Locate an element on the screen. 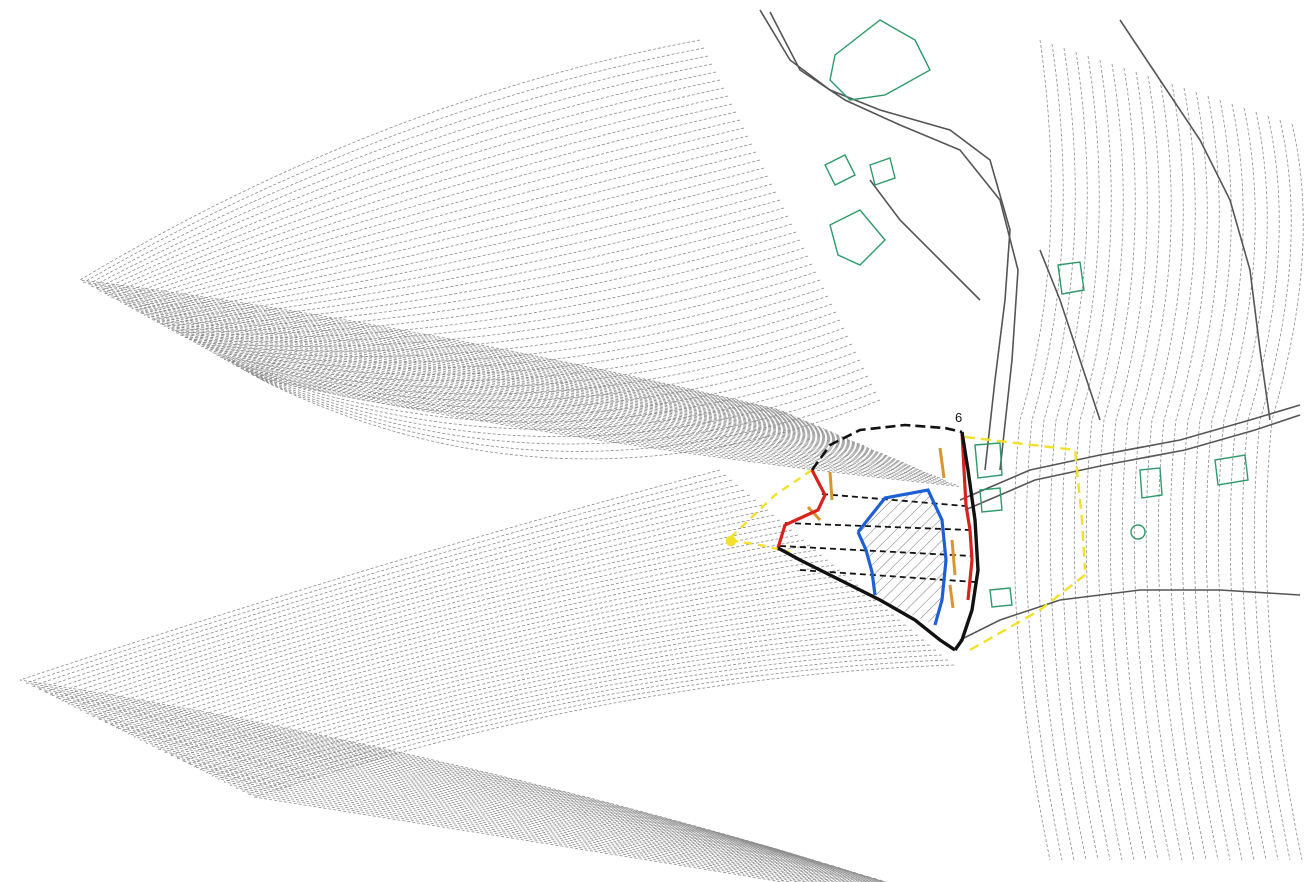 The width and height of the screenshot is (1308, 882). section-number-label: 6 is located at coordinates (958, 417).